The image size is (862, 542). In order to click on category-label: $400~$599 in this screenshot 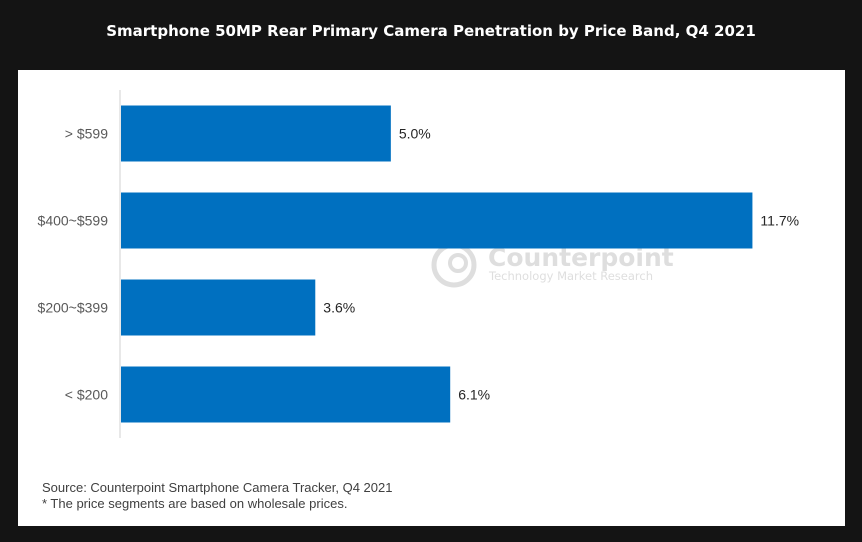, I will do `click(73, 221)`.